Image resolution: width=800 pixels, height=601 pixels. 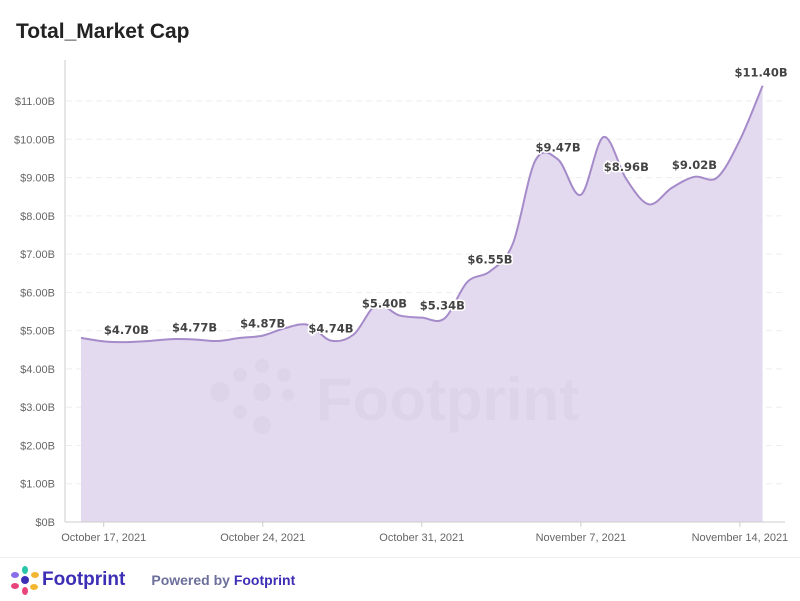 I want to click on y-tick-label: $9.00B, so click(x=37, y=179).